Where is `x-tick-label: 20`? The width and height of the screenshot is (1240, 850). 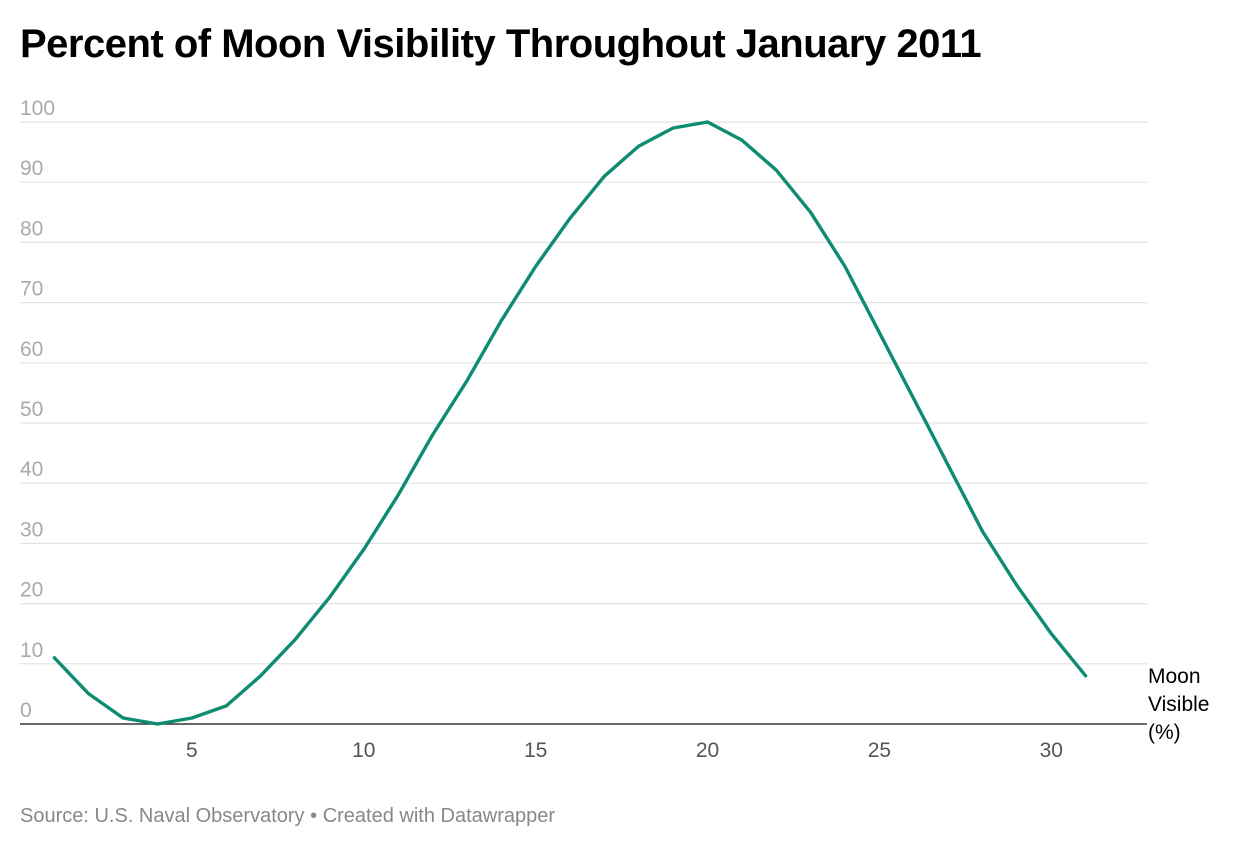
x-tick-label: 20 is located at coordinates (707, 750).